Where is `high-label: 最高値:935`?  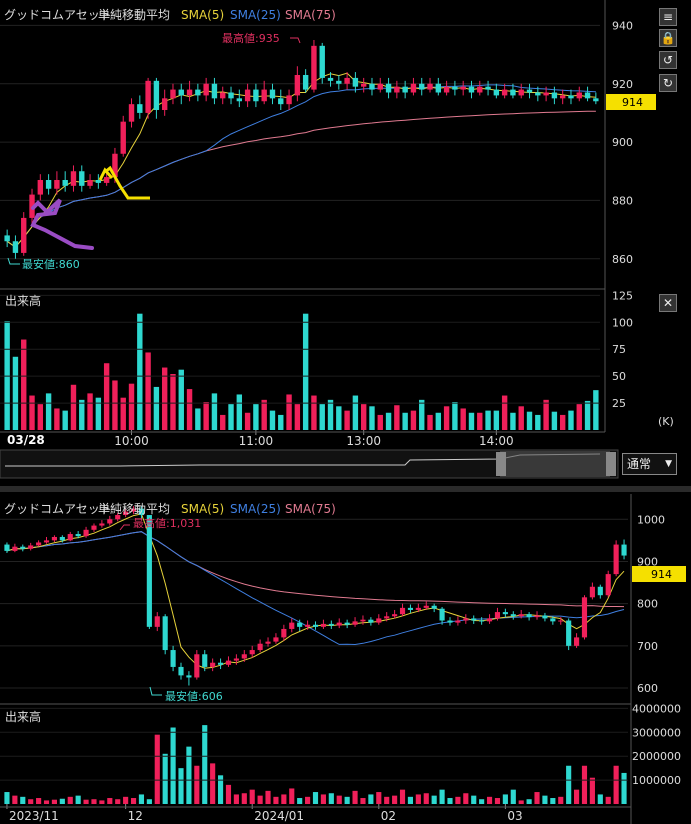
high-label: 最高値:935 is located at coordinates (251, 38).